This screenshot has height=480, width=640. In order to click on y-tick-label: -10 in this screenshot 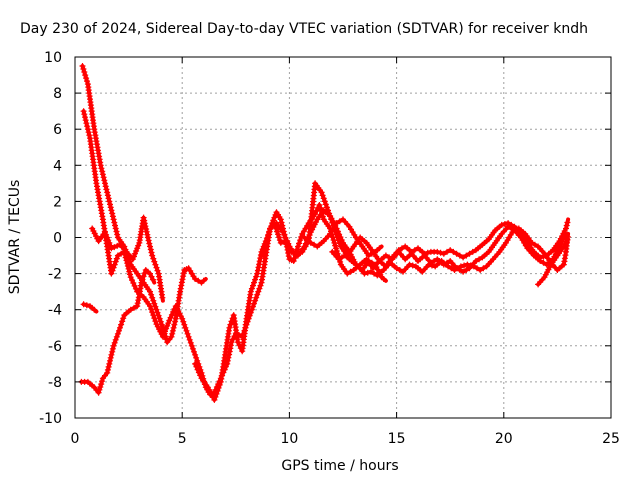, I will do `click(50, 419)`.